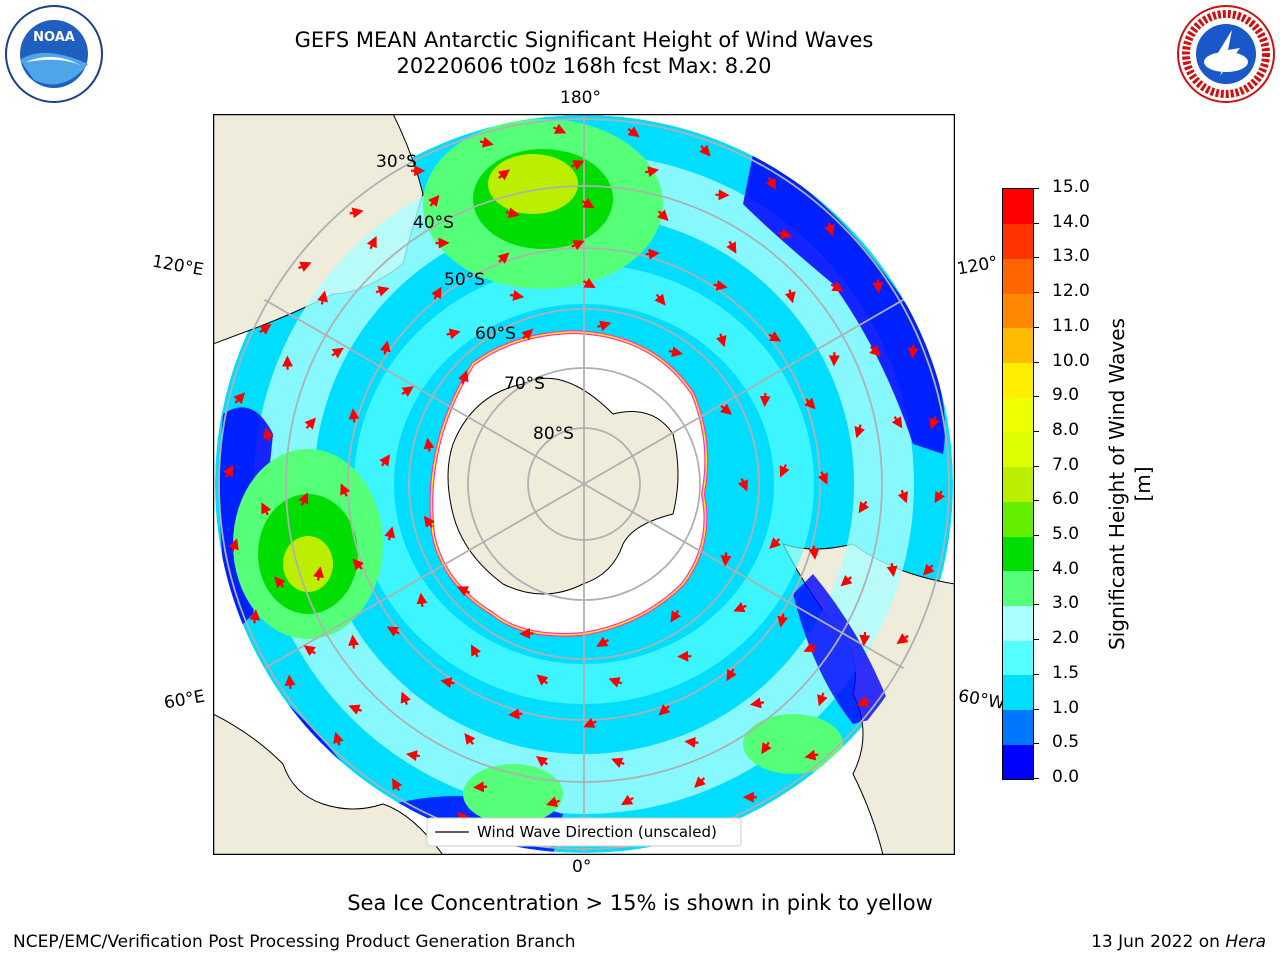  I want to click on colorbar-tick-label: 14.0, so click(1071, 221).